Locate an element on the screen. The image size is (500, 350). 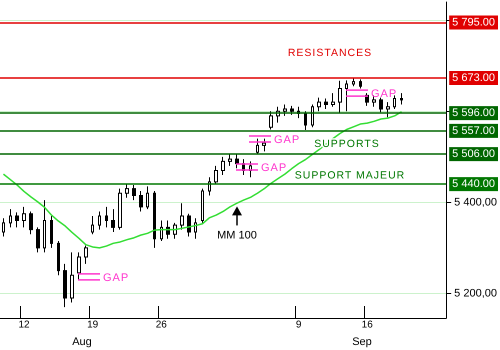
x-tick-label: 19 is located at coordinates (93, 325).